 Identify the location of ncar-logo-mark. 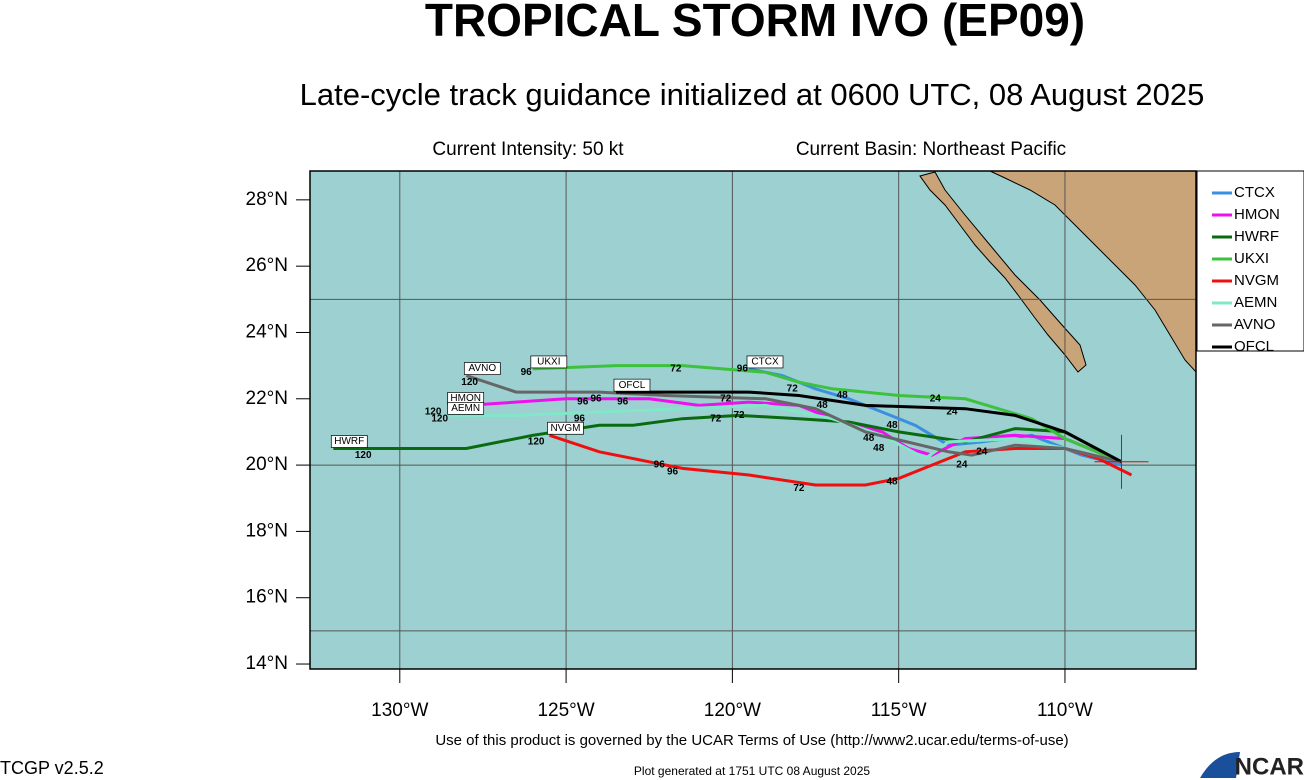
(1220, 765).